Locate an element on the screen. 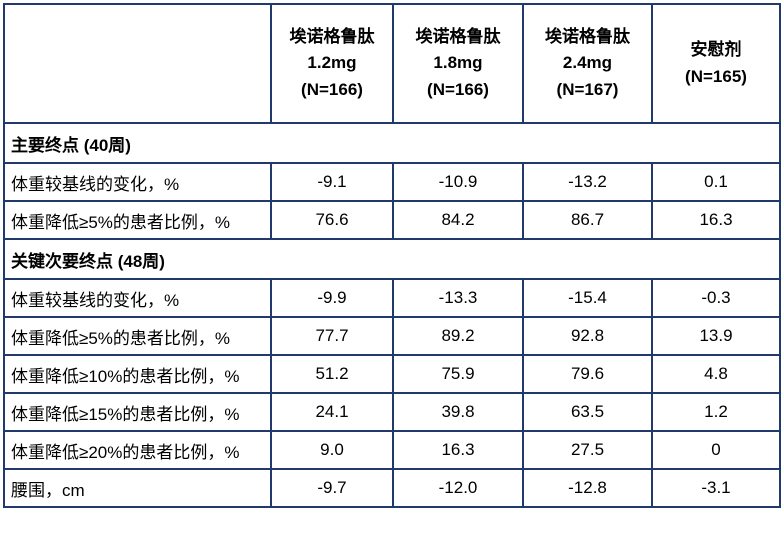  section-title-row-secondary: 关键次要终点 (48周) is located at coordinates (392, 259).